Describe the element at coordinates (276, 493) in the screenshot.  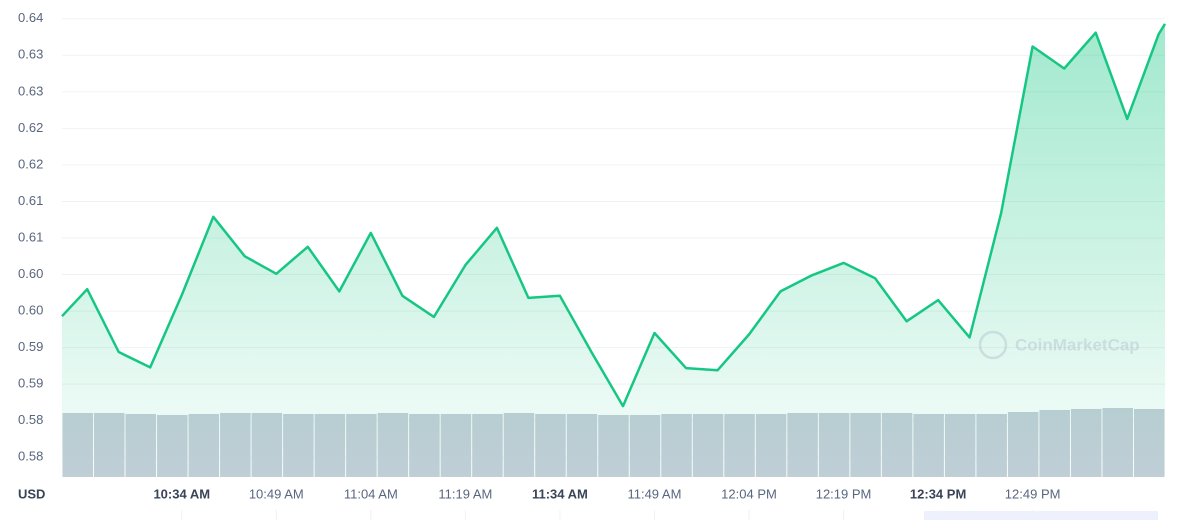
I see `x-tick-label: 10:49 AM` at that location.